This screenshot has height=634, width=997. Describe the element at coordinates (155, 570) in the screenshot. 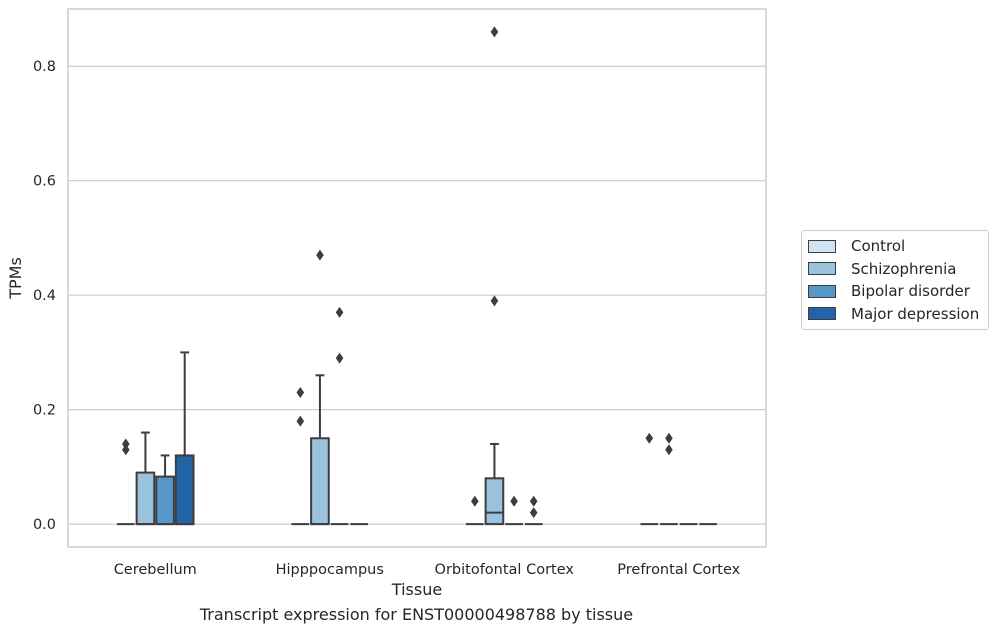

I see `x-tick-label: Cerebellum` at that location.